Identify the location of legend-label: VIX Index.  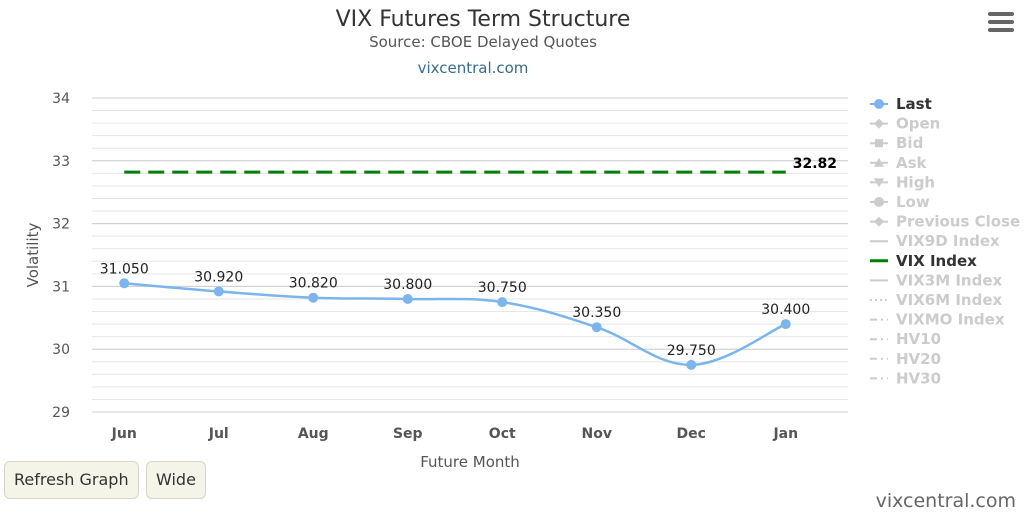
(936, 261).